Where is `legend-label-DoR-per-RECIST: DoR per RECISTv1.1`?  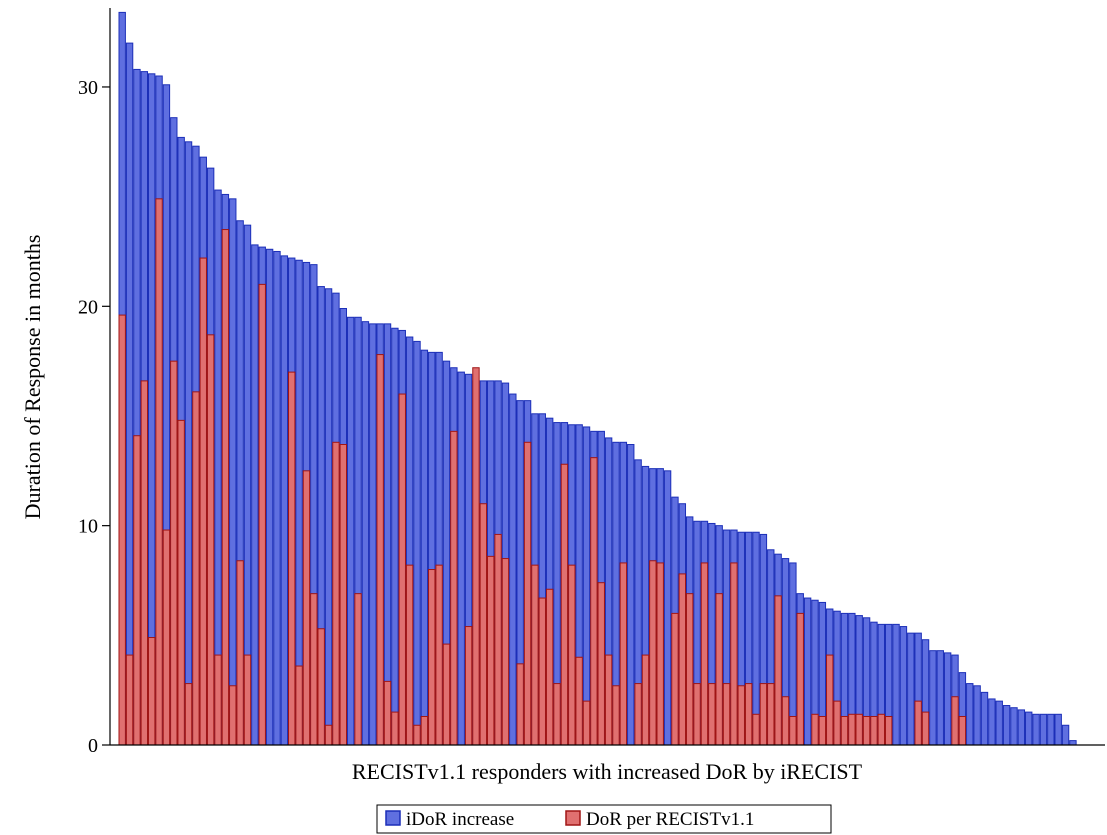
legend-label-DoR-per-RECIST: DoR per RECISTv1.1 is located at coordinates (670, 819).